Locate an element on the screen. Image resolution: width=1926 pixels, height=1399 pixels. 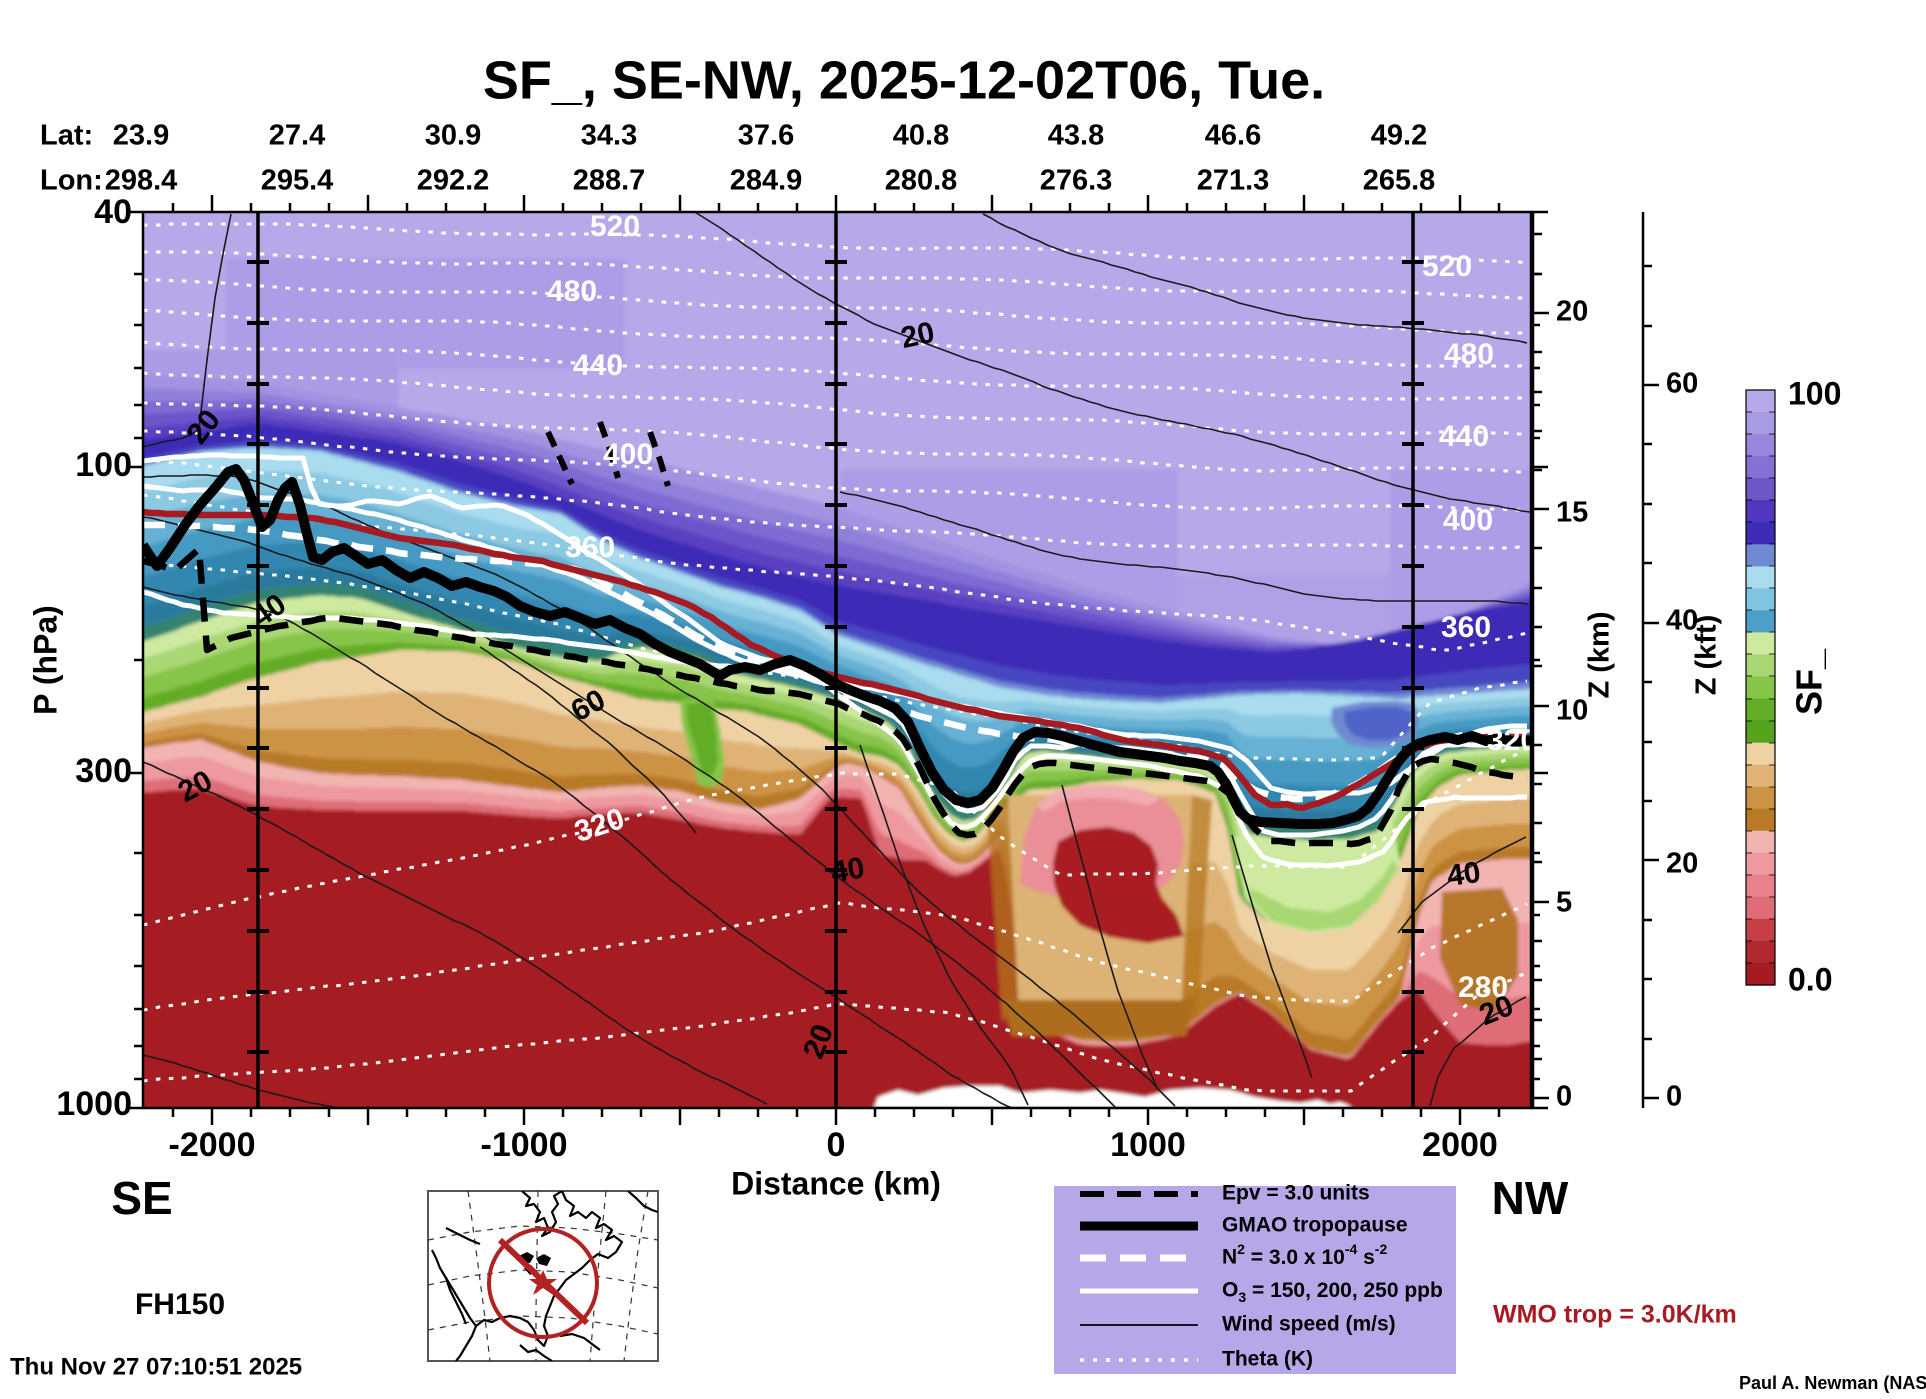
svg-text: 320 is located at coordinates (1512, 740).